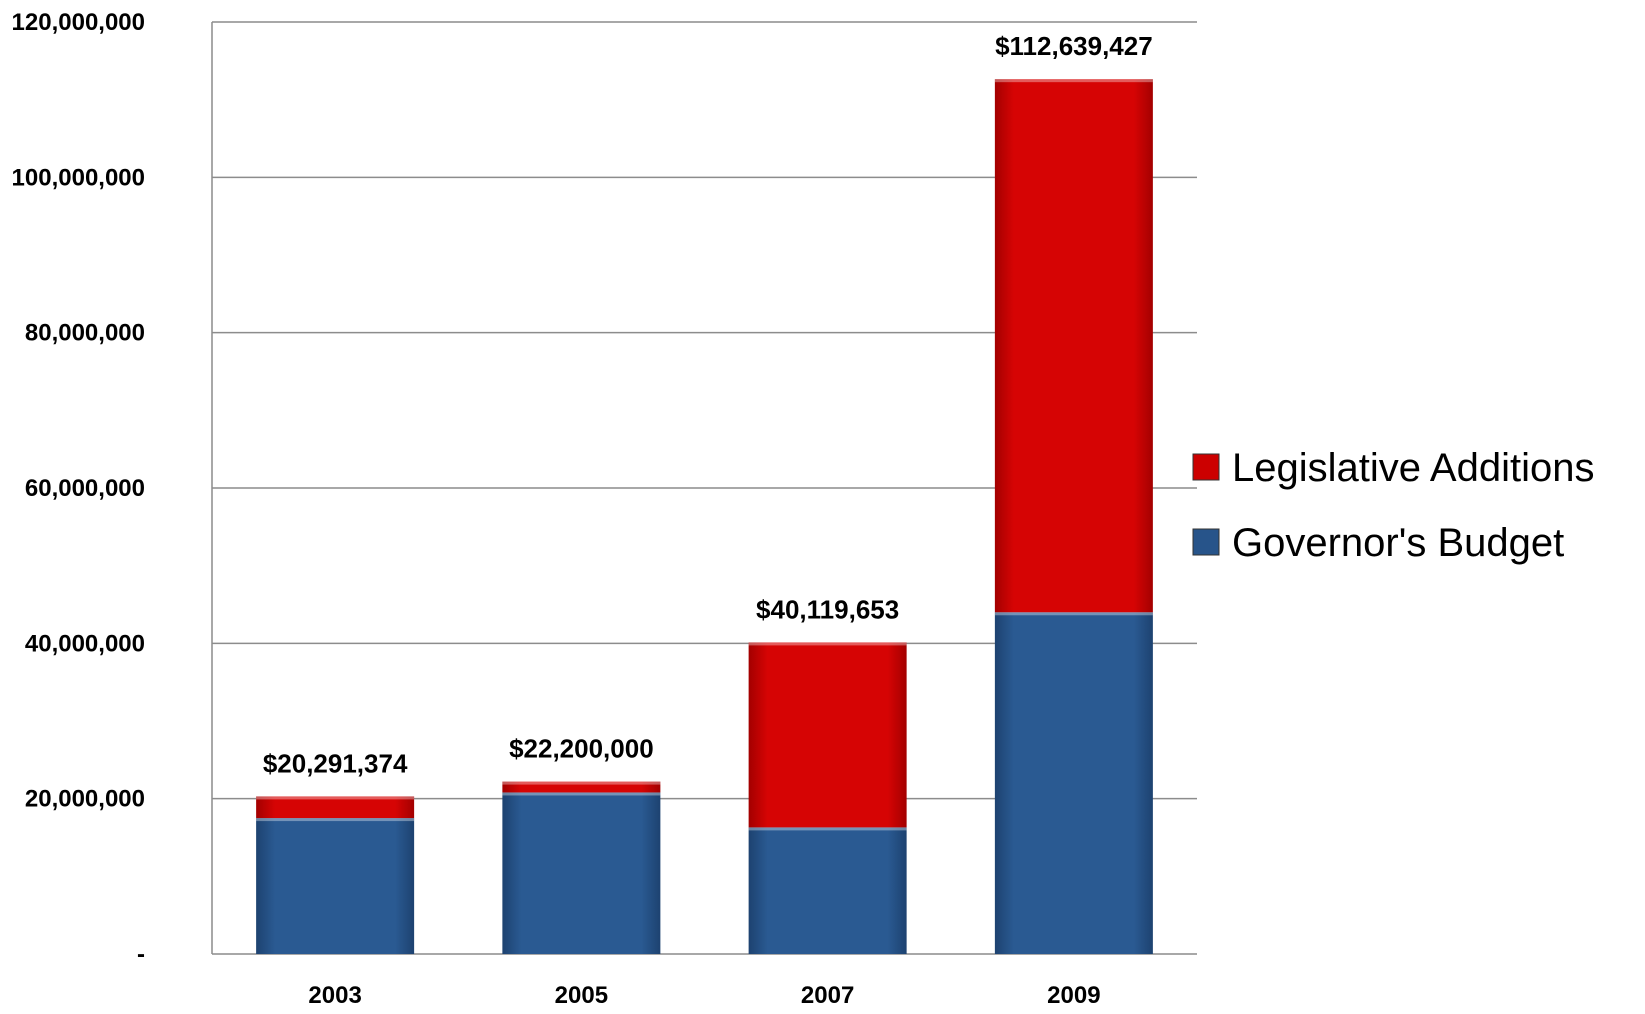 The width and height of the screenshot is (1645, 1014). I want to click on bar-segment-governor-s-budget-2009, so click(1073, 783).